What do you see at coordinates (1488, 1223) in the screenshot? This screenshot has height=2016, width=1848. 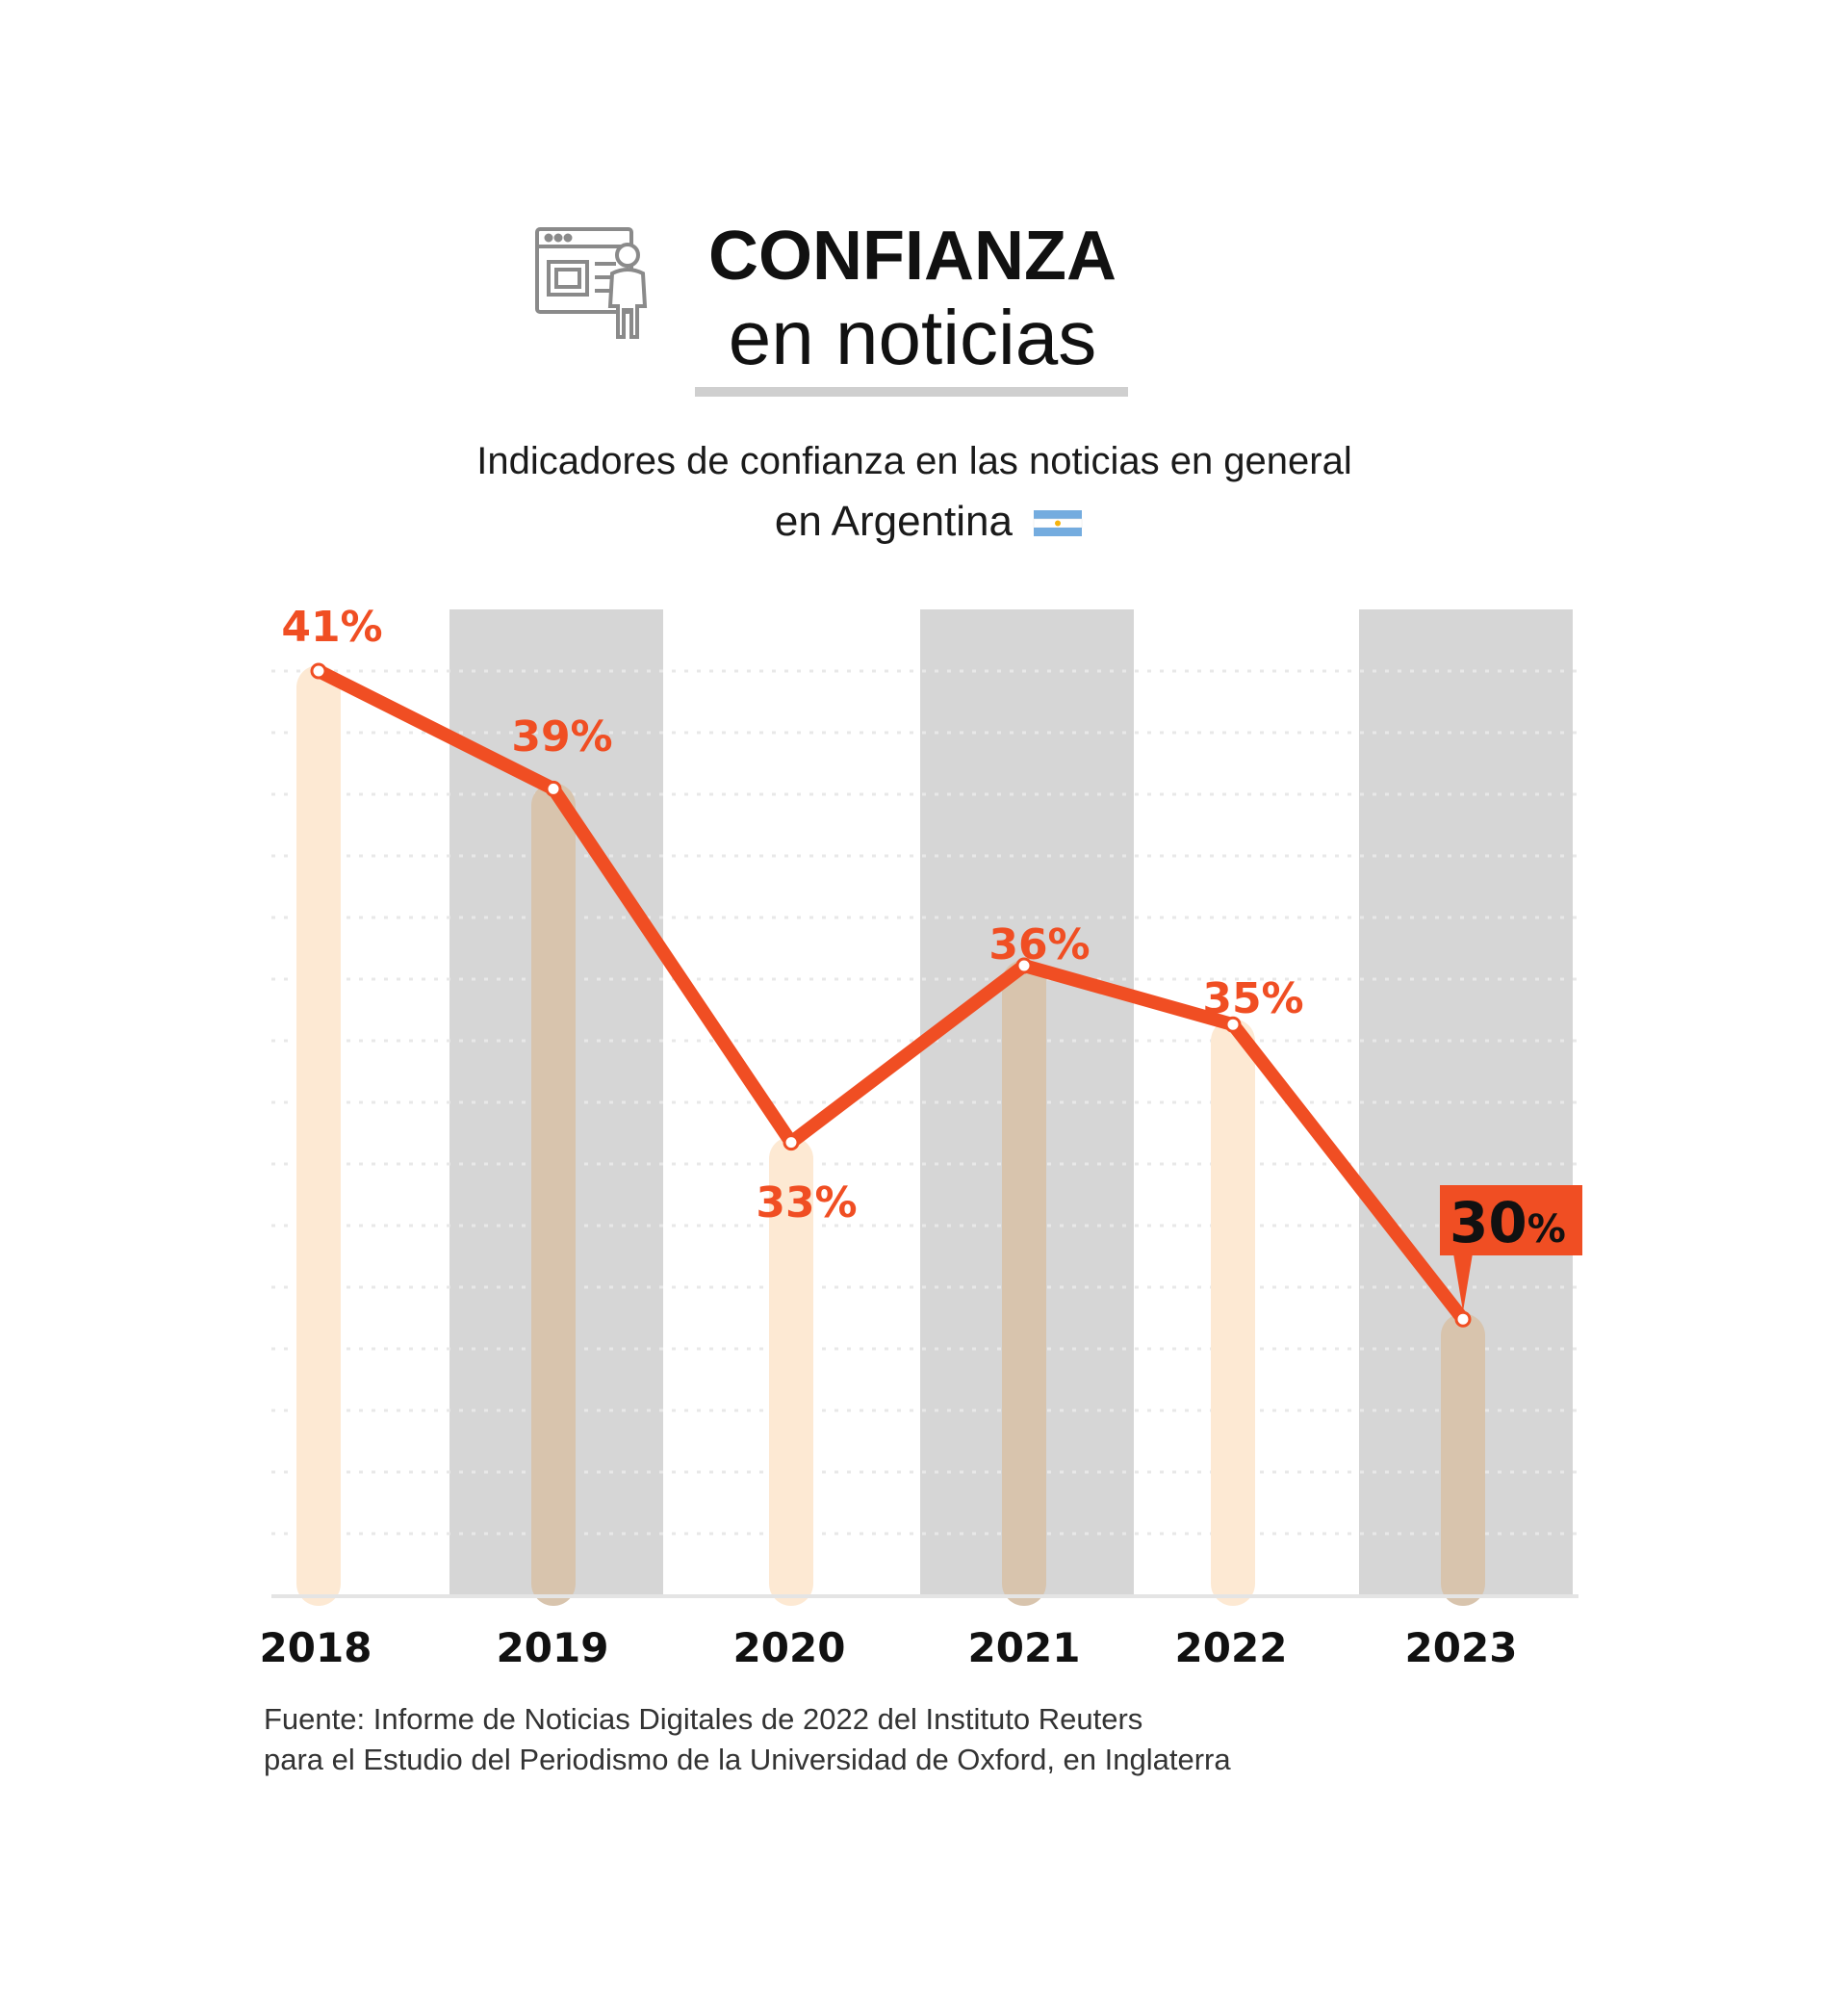 I see `highlight-number: 30` at bounding box center [1488, 1223].